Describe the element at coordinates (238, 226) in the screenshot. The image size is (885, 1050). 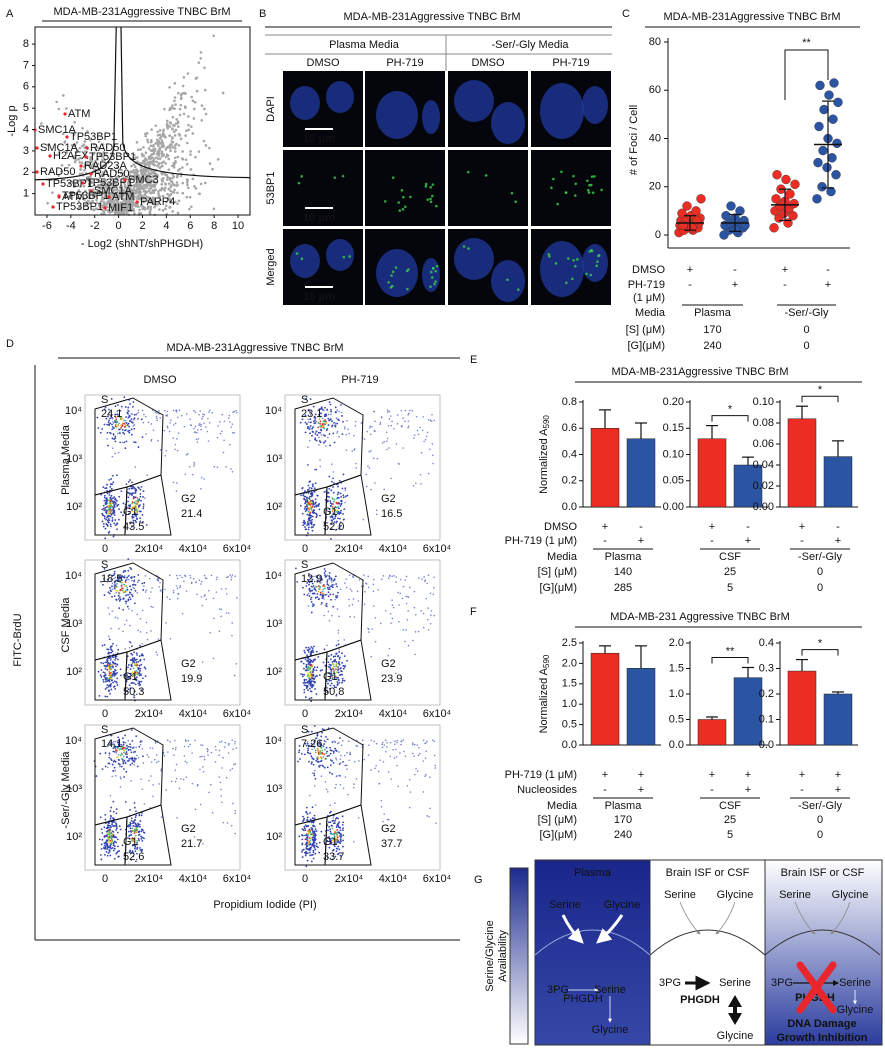
I see `x-tick-label: 10` at that location.